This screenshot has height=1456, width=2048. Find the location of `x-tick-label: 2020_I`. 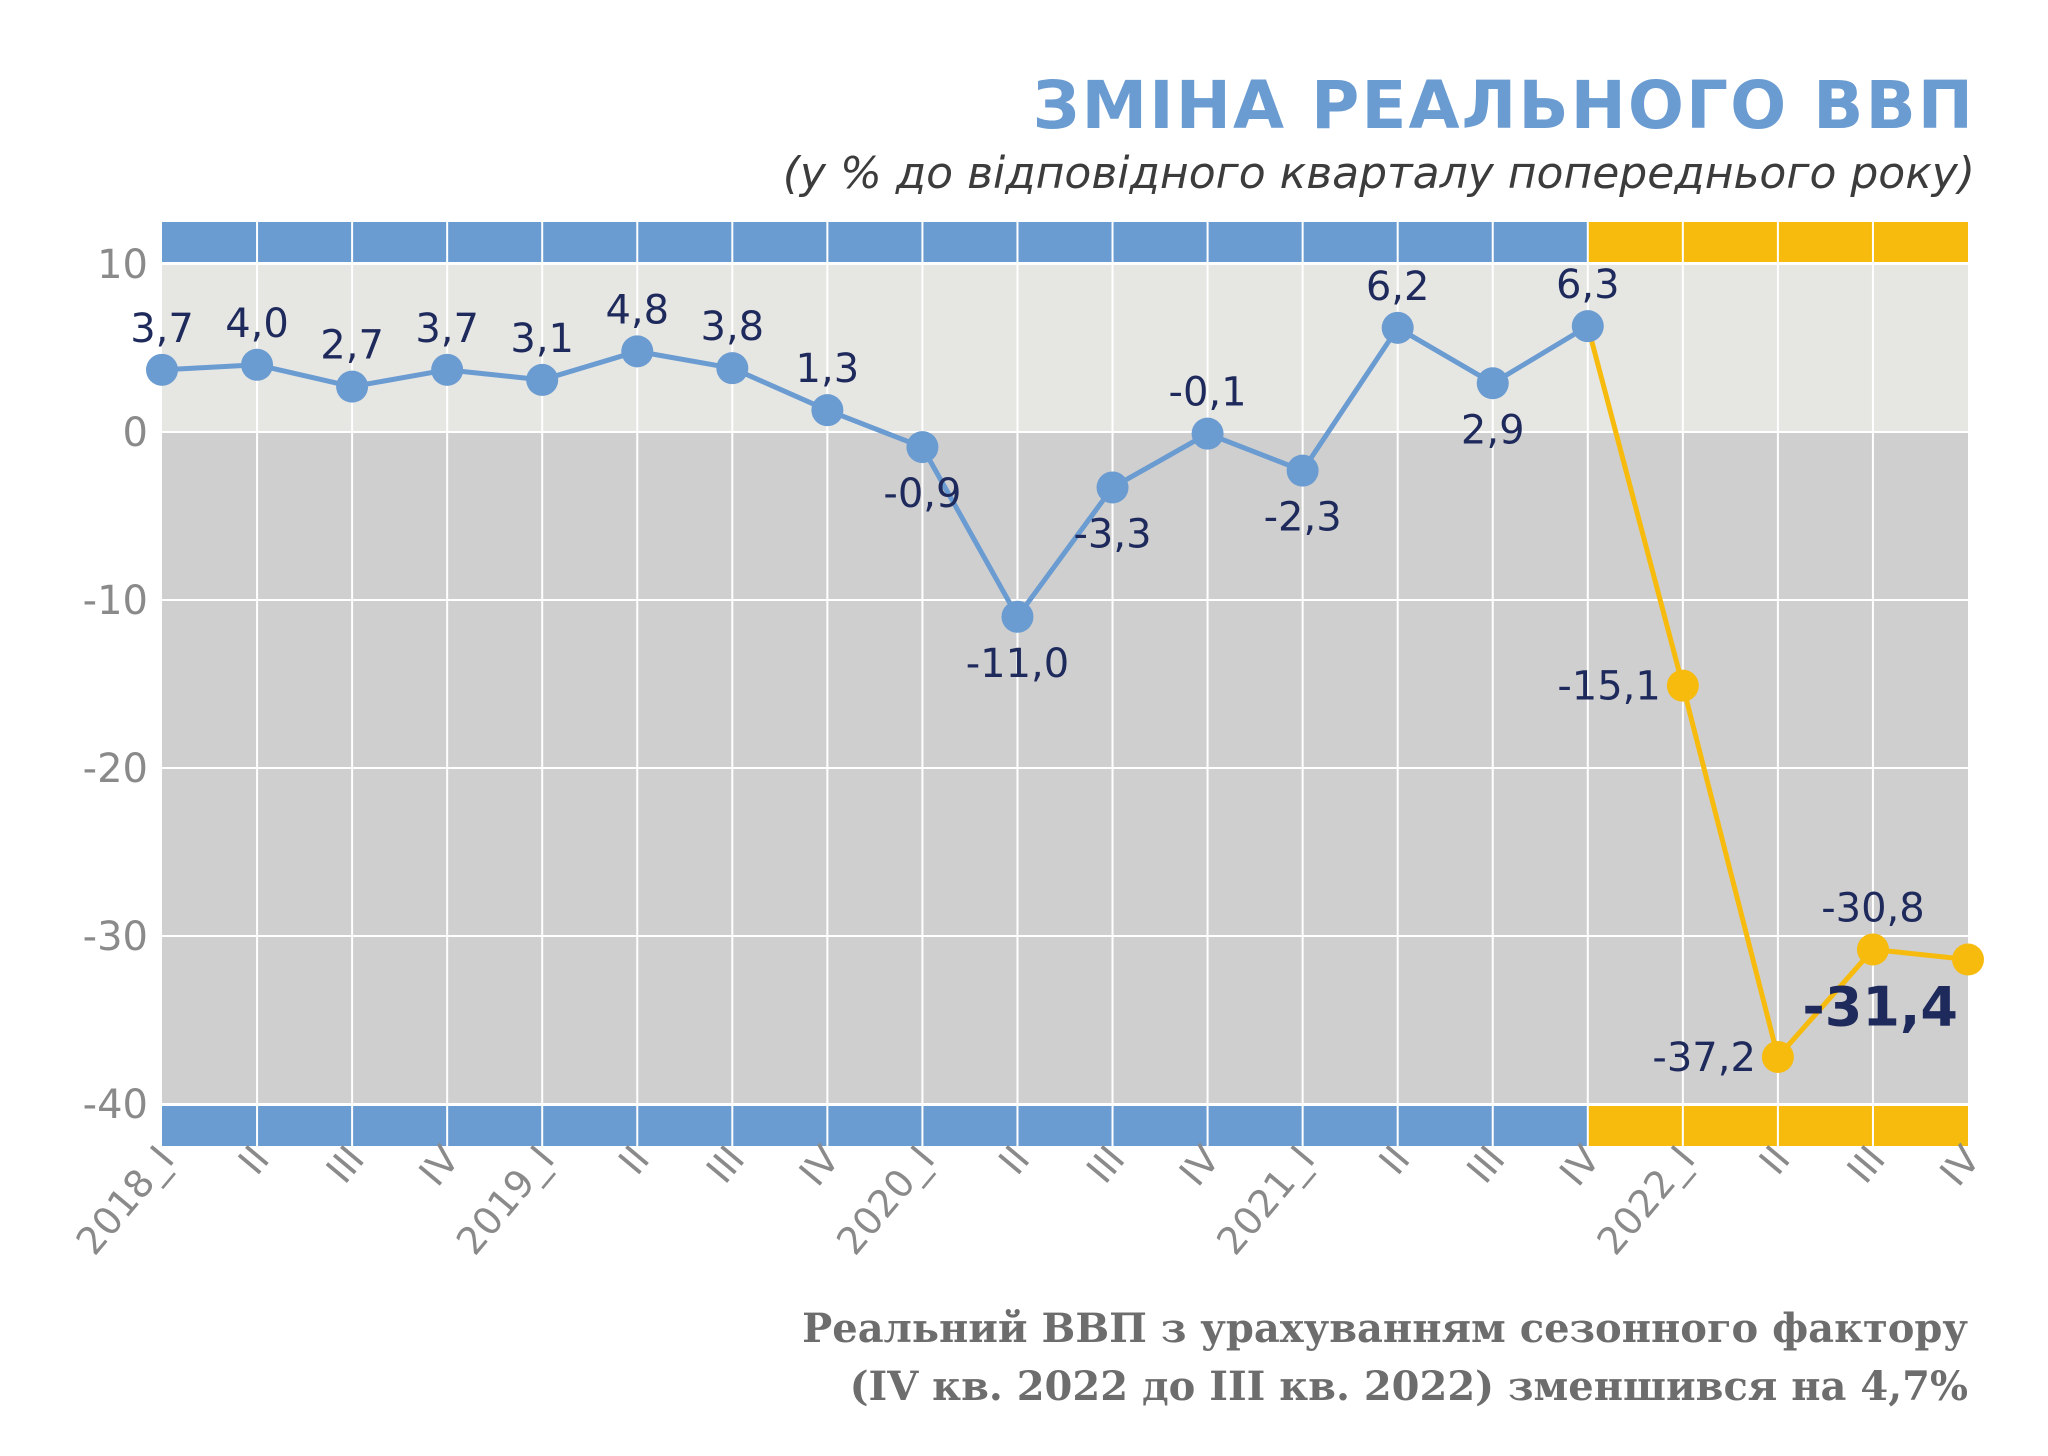

x-tick-label: 2020_I is located at coordinates (885, 1201).